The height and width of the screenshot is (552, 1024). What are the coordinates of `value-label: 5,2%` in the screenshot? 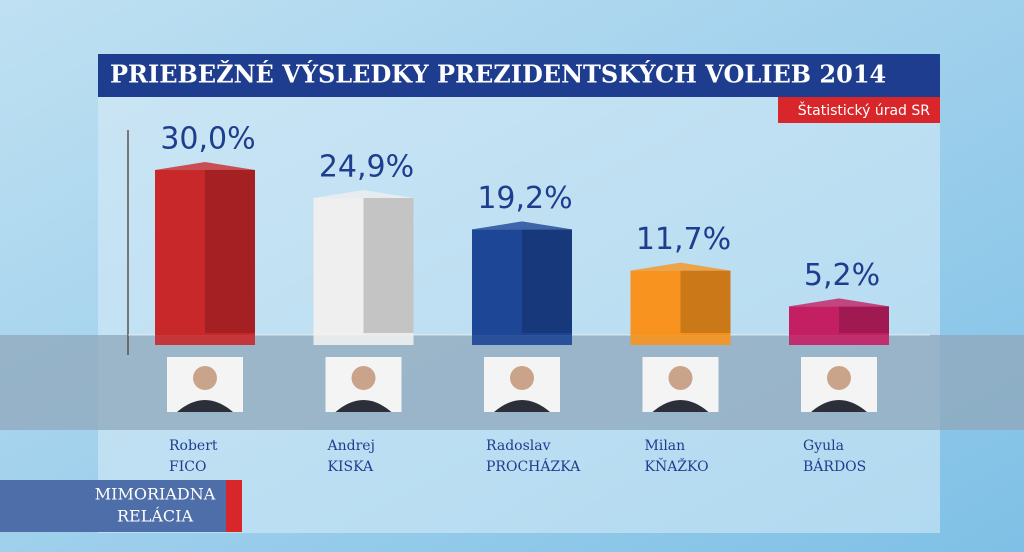 It's located at (842, 275).